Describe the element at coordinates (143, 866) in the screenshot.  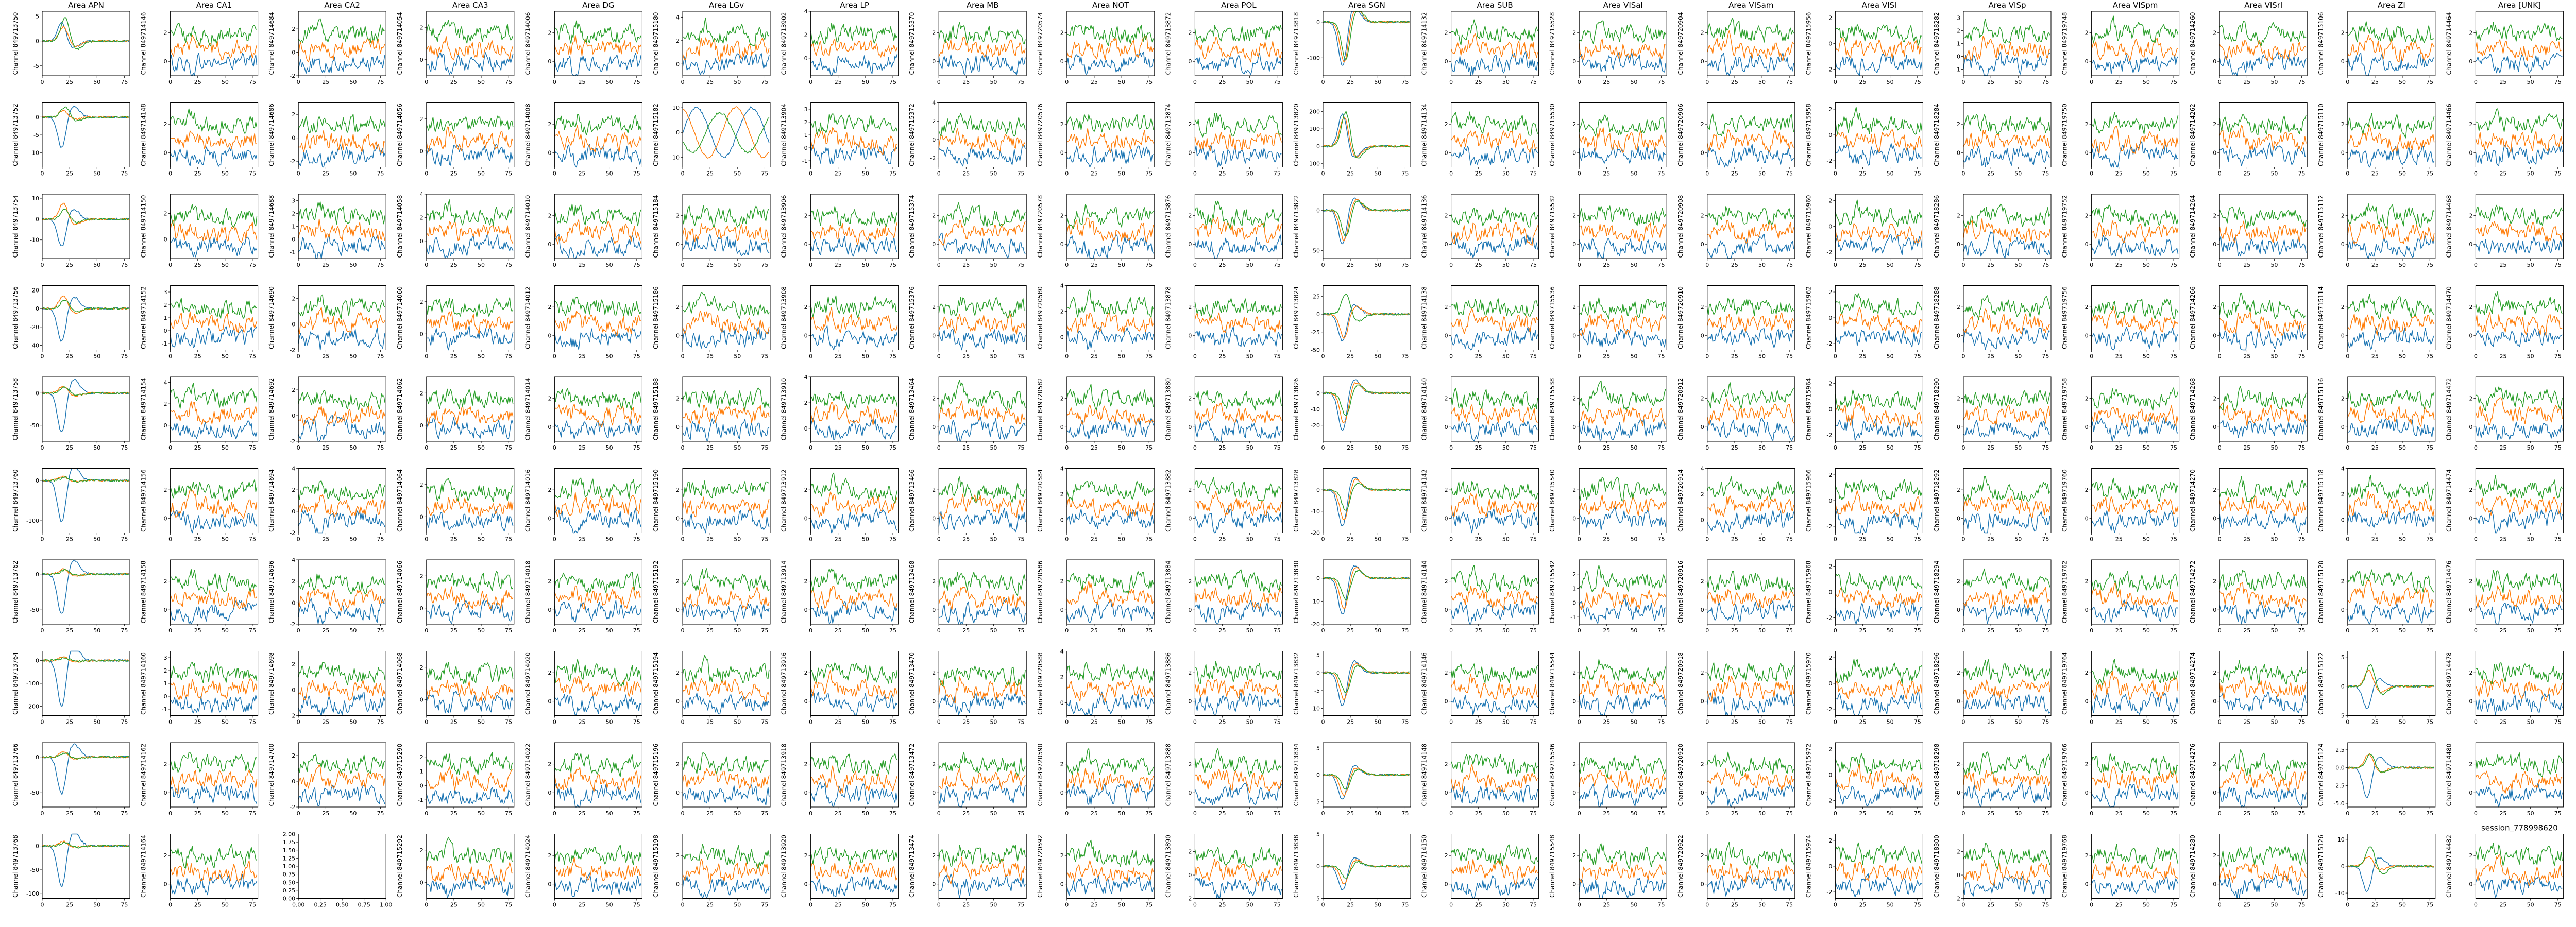
I see `y-axis-label: Channel 849714164` at that location.